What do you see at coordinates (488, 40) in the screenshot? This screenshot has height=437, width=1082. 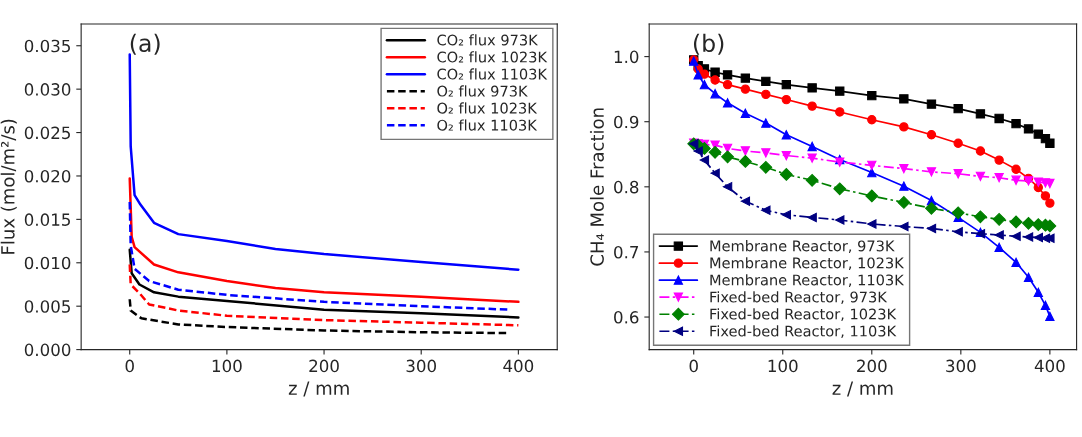 I see `legend-label: CO₂ flux 973K` at bounding box center [488, 40].